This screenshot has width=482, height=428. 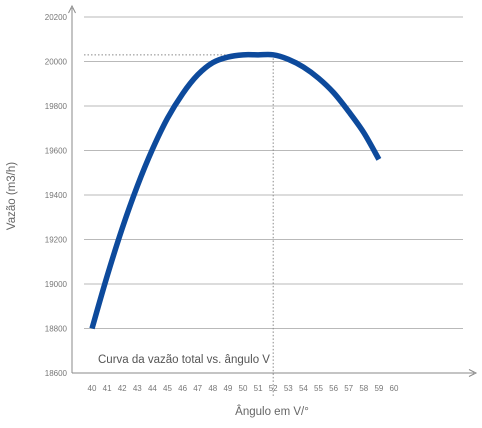 I want to click on y-tick-label: 19600, so click(x=56, y=151).